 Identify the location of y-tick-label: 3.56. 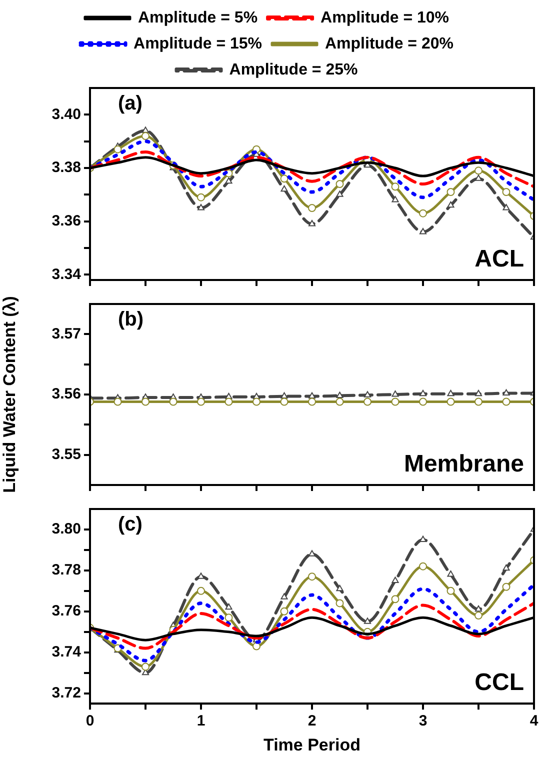
(66, 394).